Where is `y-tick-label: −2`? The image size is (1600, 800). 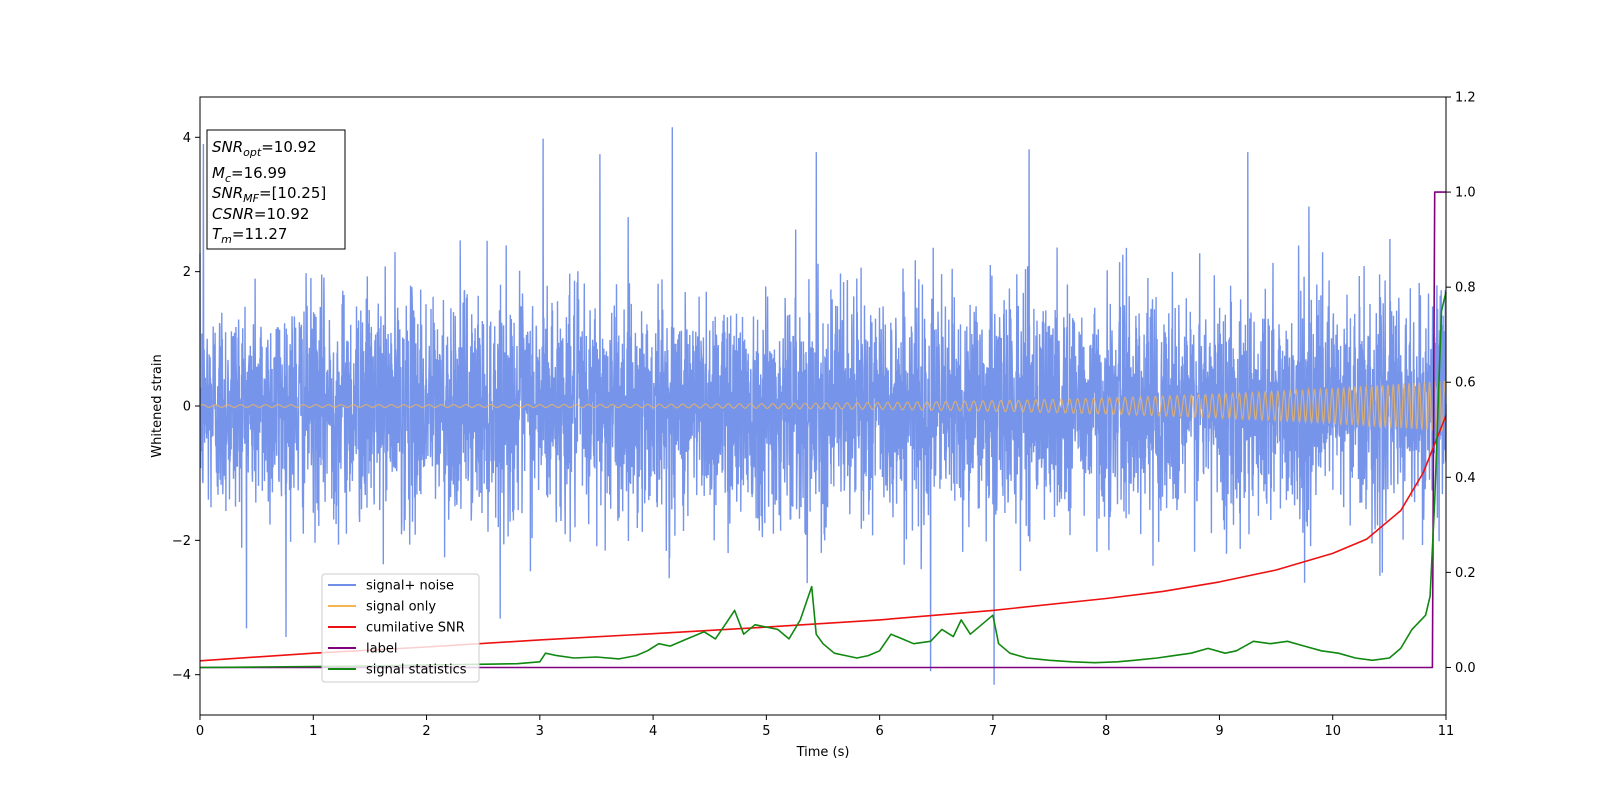 y-tick-label: −2 is located at coordinates (181, 541).